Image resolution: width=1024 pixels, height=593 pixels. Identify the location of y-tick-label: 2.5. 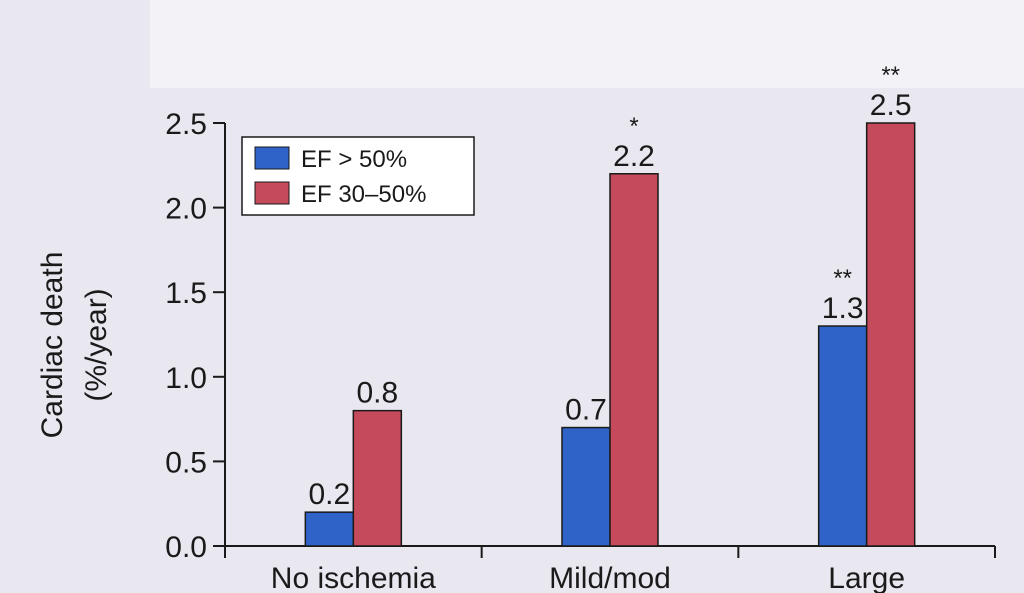
(186, 124).